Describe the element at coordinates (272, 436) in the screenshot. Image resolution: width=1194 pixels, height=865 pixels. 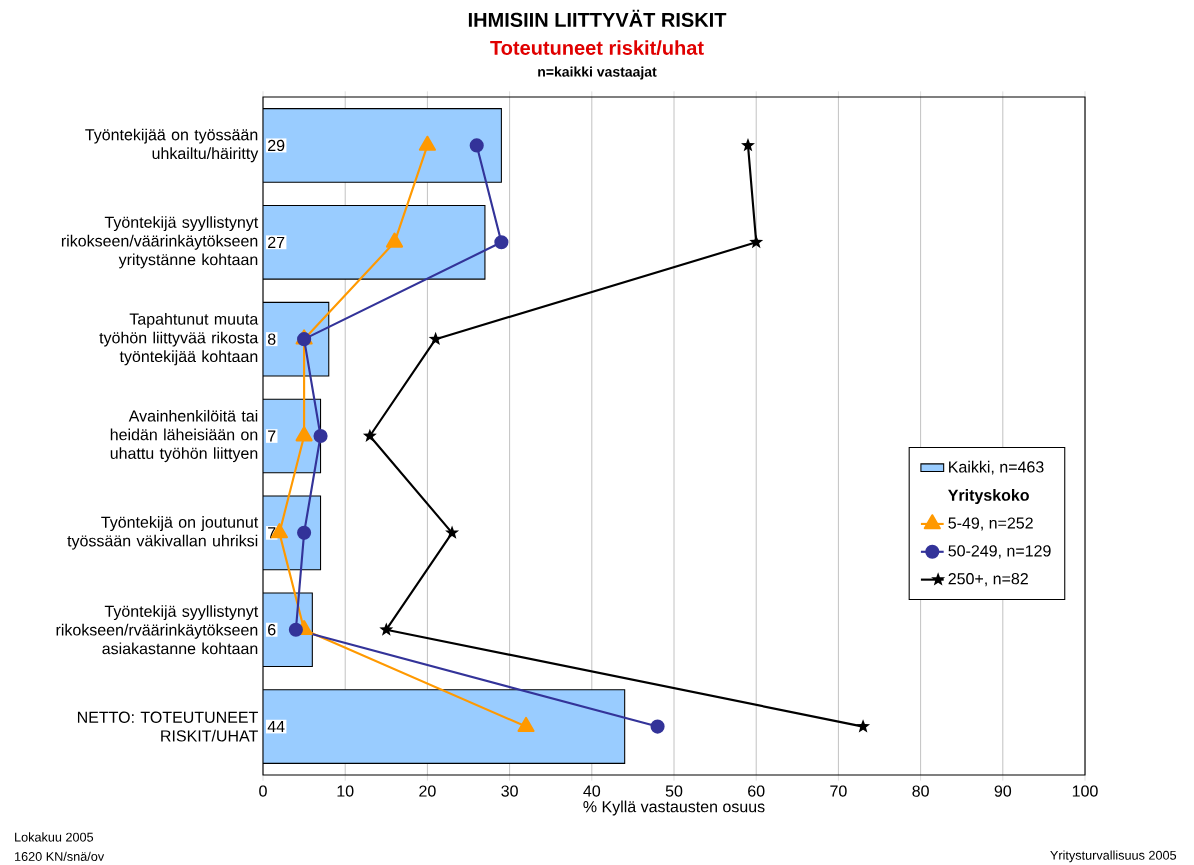
I see `data-label: 7` at that location.